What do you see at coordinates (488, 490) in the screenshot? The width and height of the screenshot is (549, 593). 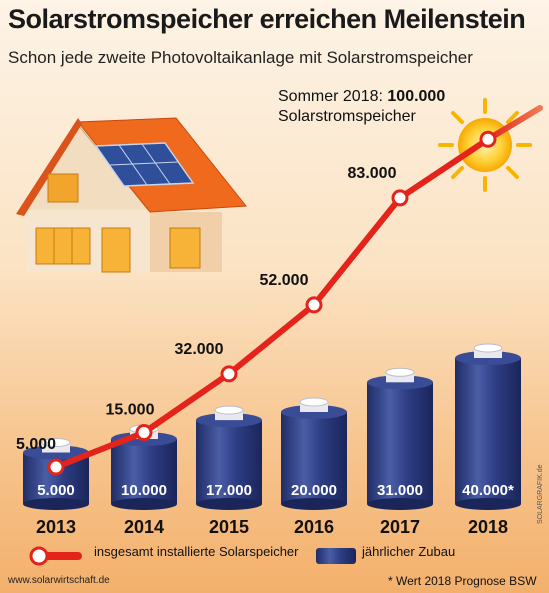 I see `bar-value-label: 40.000*` at bounding box center [488, 490].